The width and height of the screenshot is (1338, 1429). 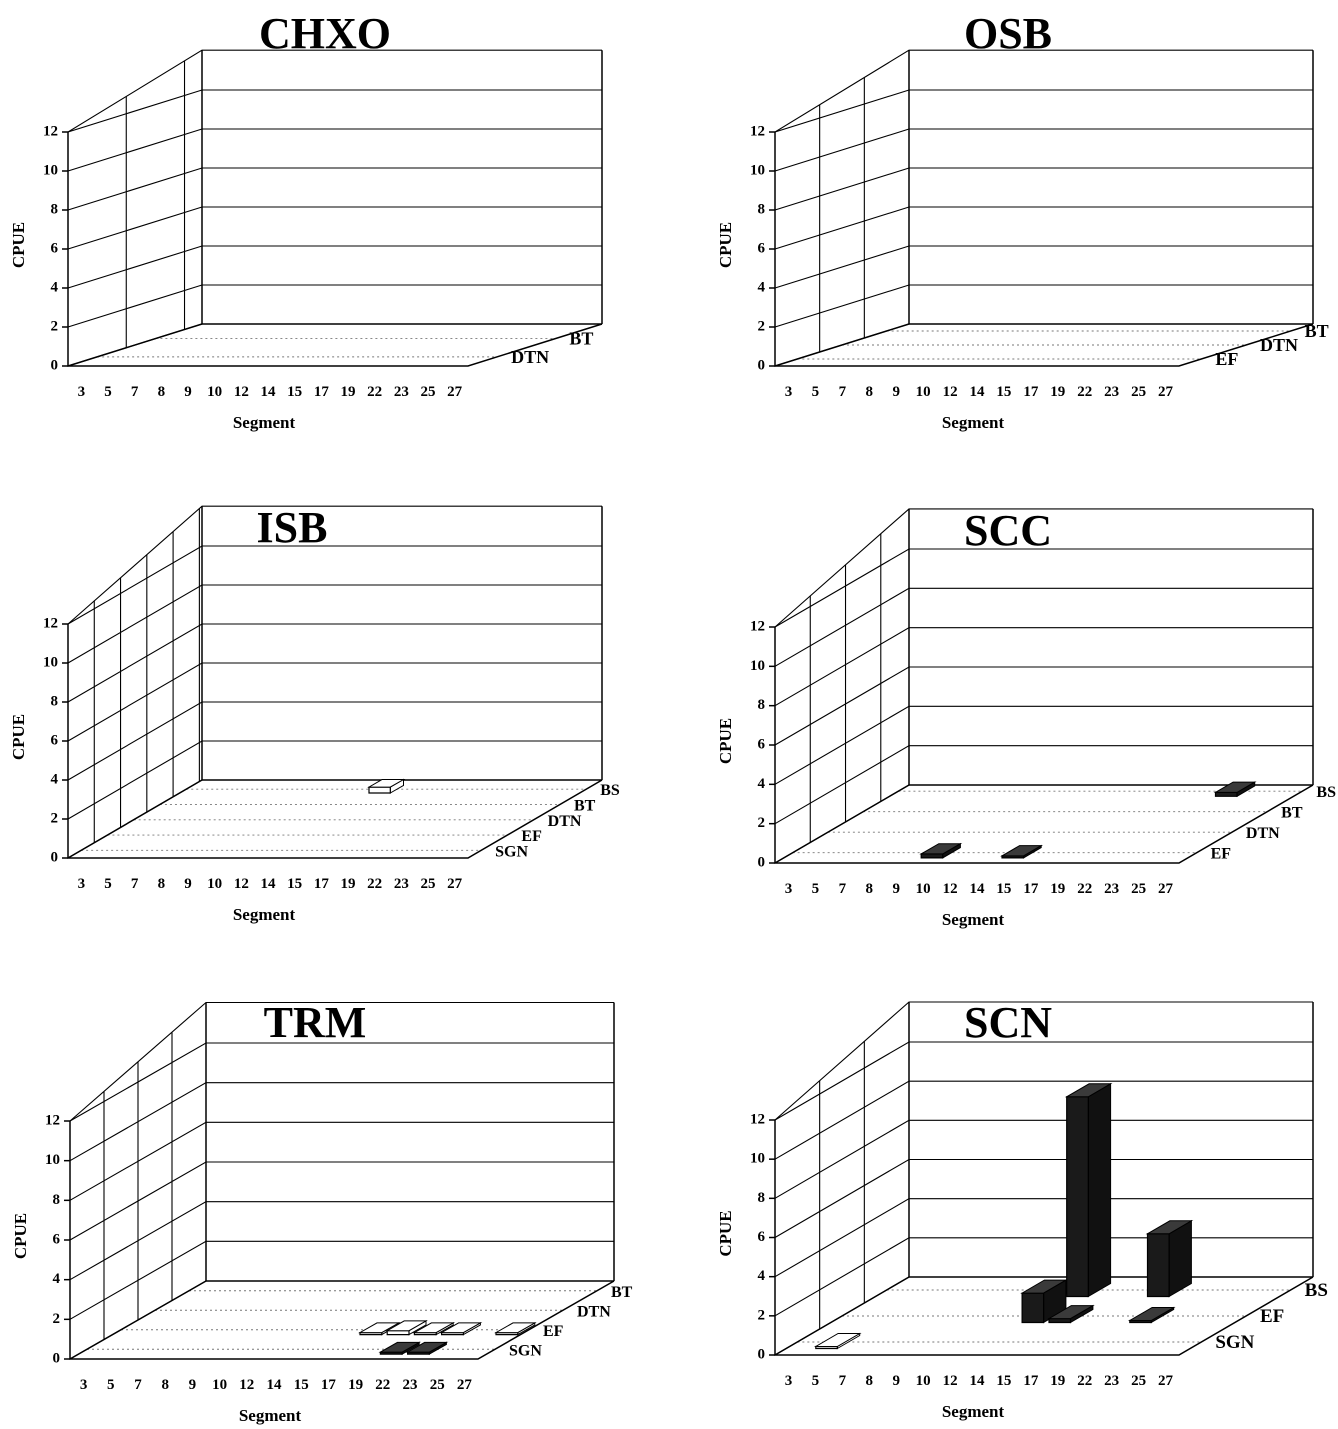 What do you see at coordinates (1099, 1190) in the screenshot?
I see `bar-side` at bounding box center [1099, 1190].